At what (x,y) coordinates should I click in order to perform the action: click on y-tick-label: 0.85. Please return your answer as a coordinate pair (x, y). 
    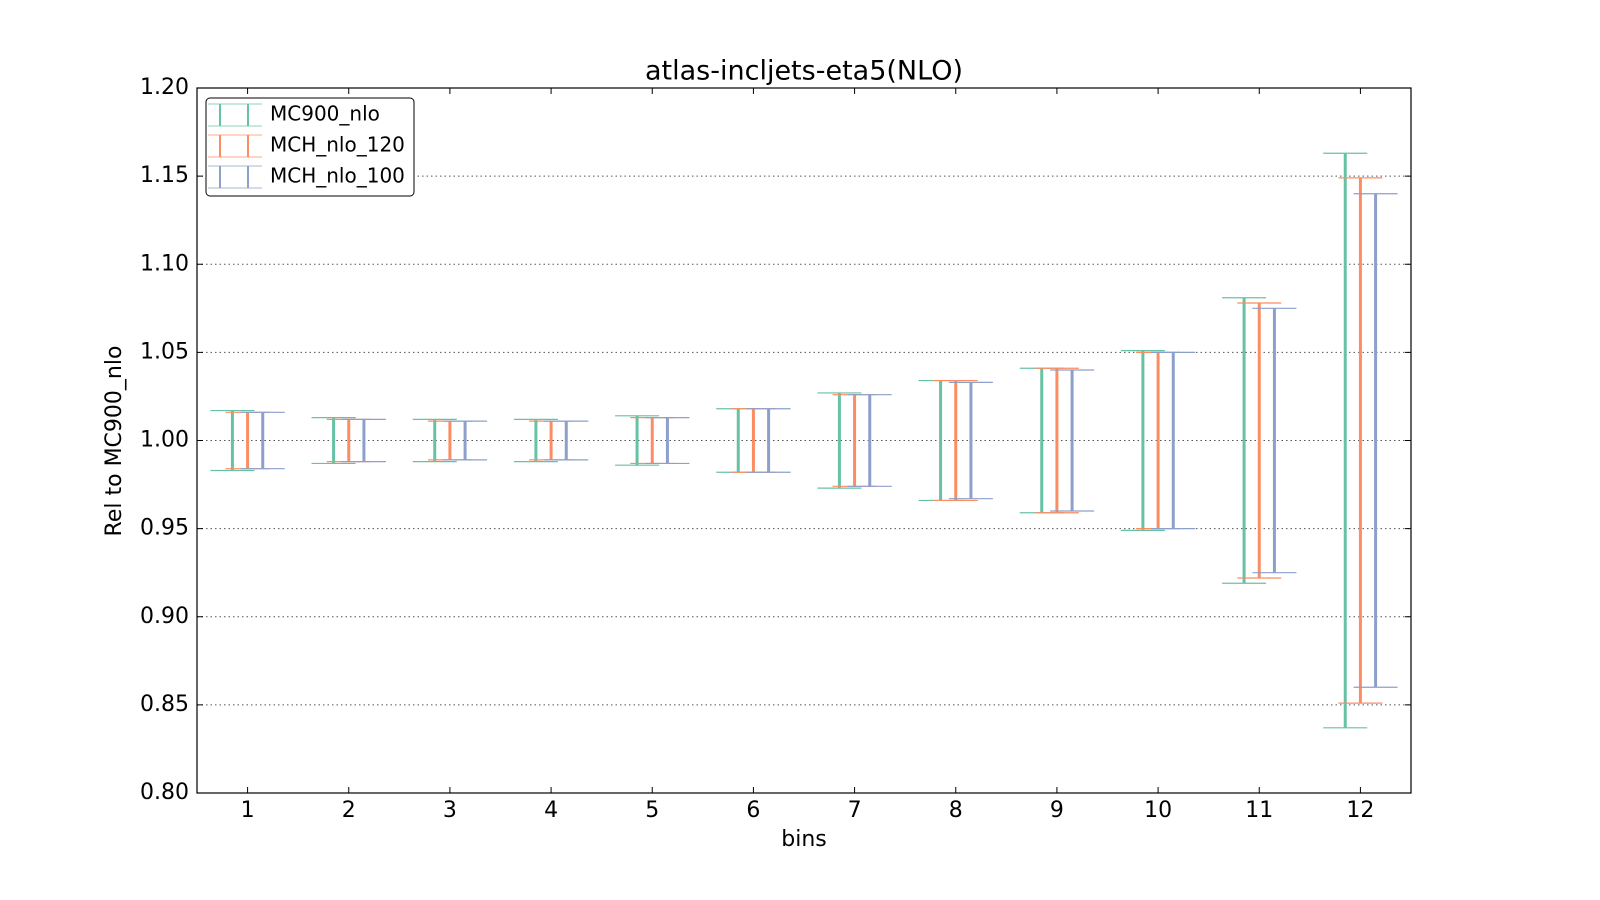
    Looking at the image, I should click on (164, 704).